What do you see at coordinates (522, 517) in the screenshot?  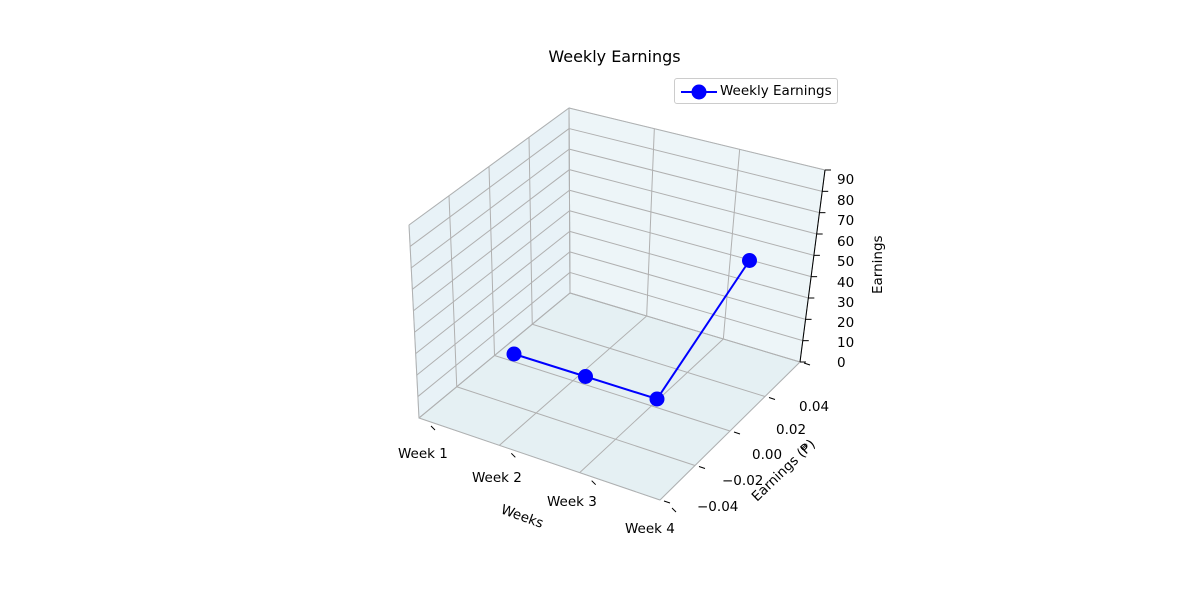 I see `x-axis-label: Weeks` at bounding box center [522, 517].